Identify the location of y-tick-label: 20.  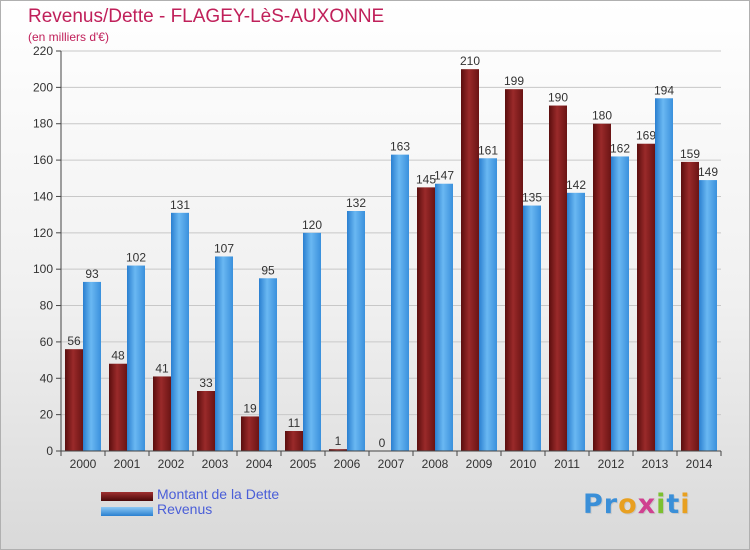
(47, 415).